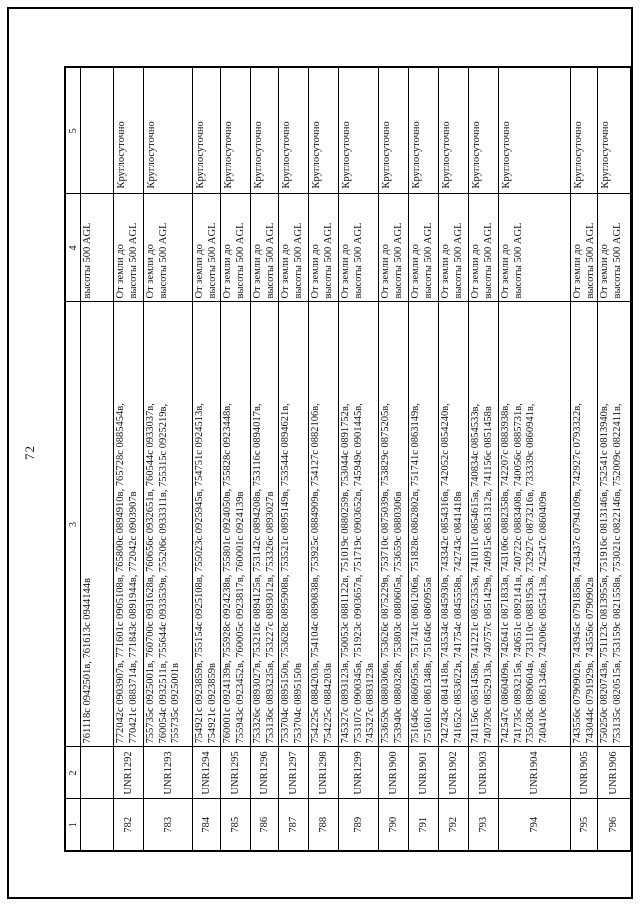 The width and height of the screenshot is (640, 905). What do you see at coordinates (97, 825) in the screenshot?
I see `row-number-cell` at bounding box center [97, 825].